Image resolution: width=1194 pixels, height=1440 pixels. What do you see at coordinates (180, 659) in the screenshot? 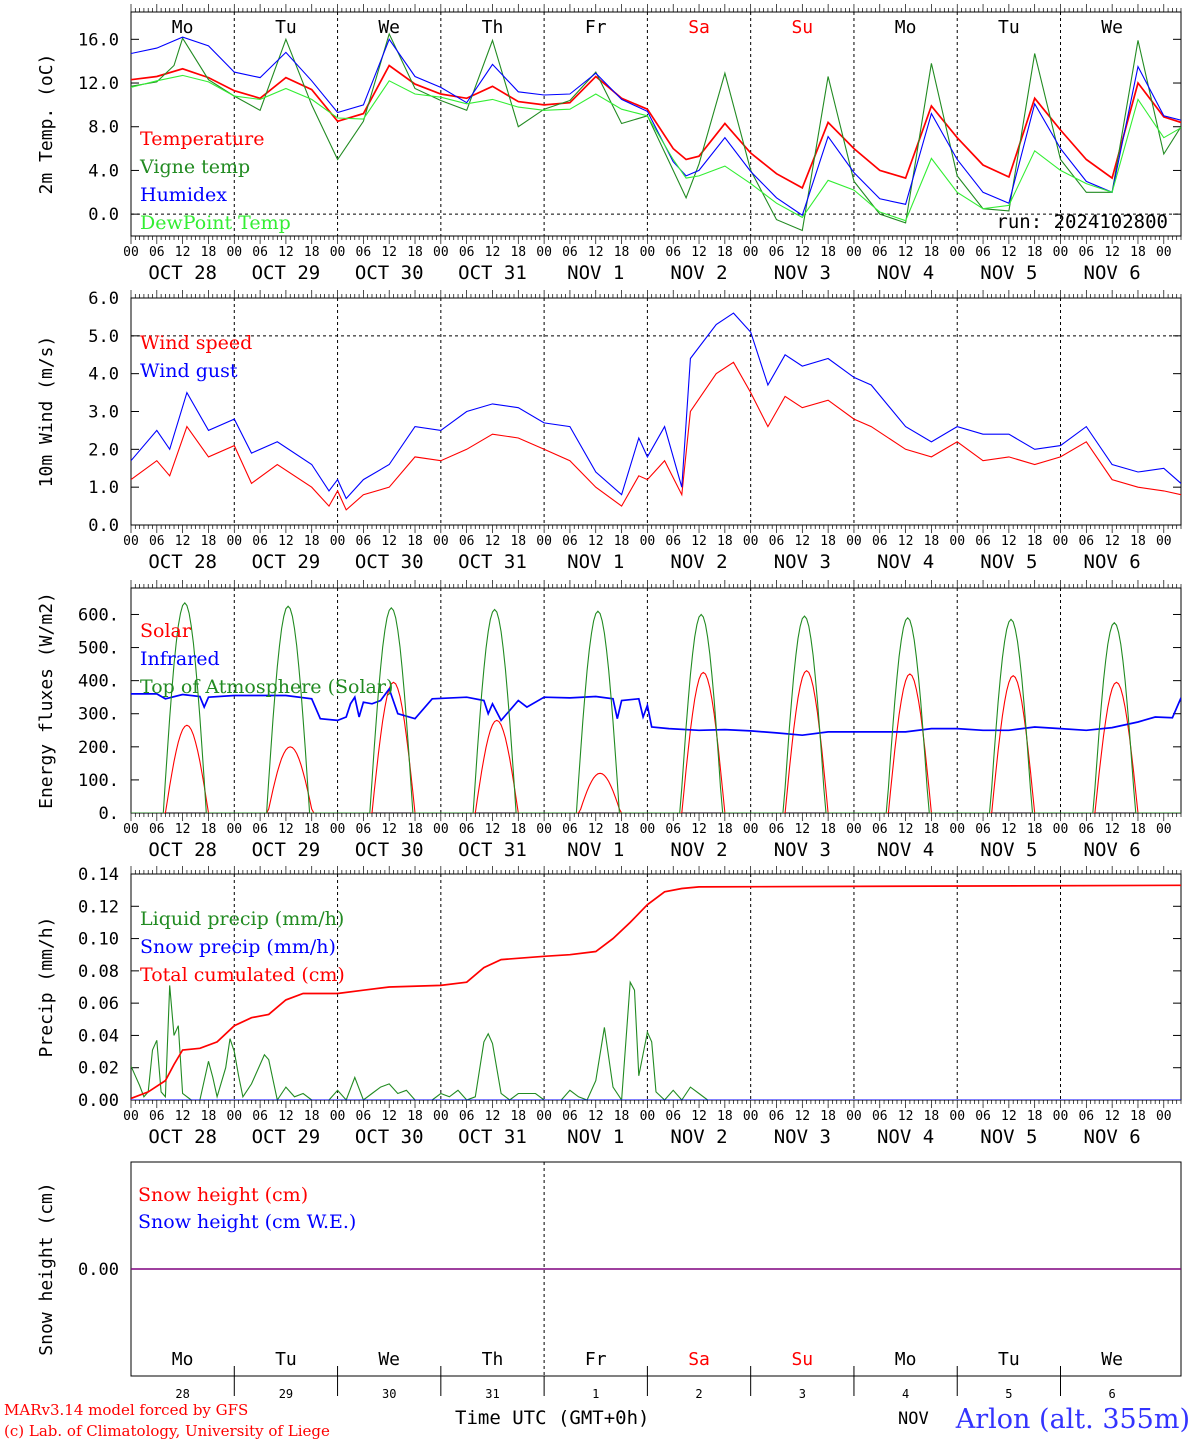
I see `legend-entry: Infrared` at bounding box center [180, 659].